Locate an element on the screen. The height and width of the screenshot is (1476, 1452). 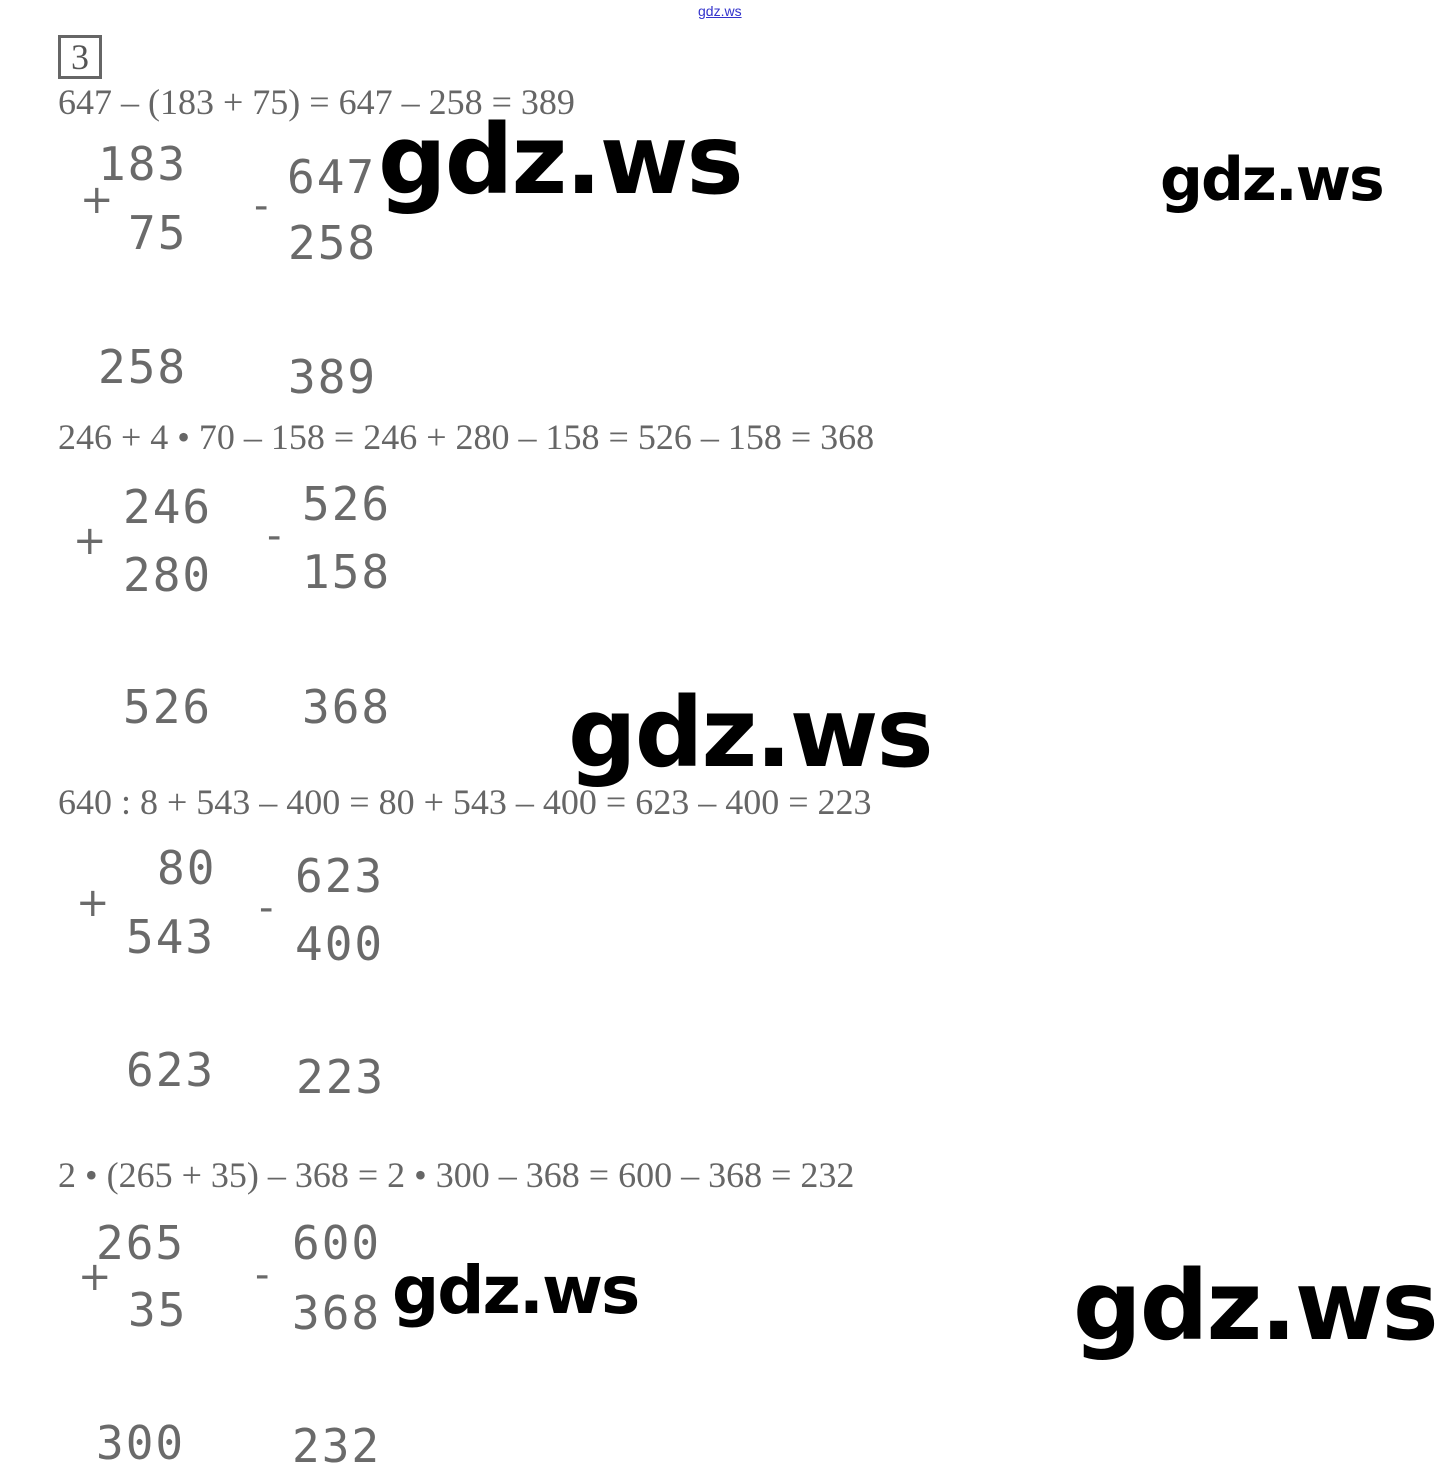
sub-3-b: 400 is located at coordinates (340, 944).